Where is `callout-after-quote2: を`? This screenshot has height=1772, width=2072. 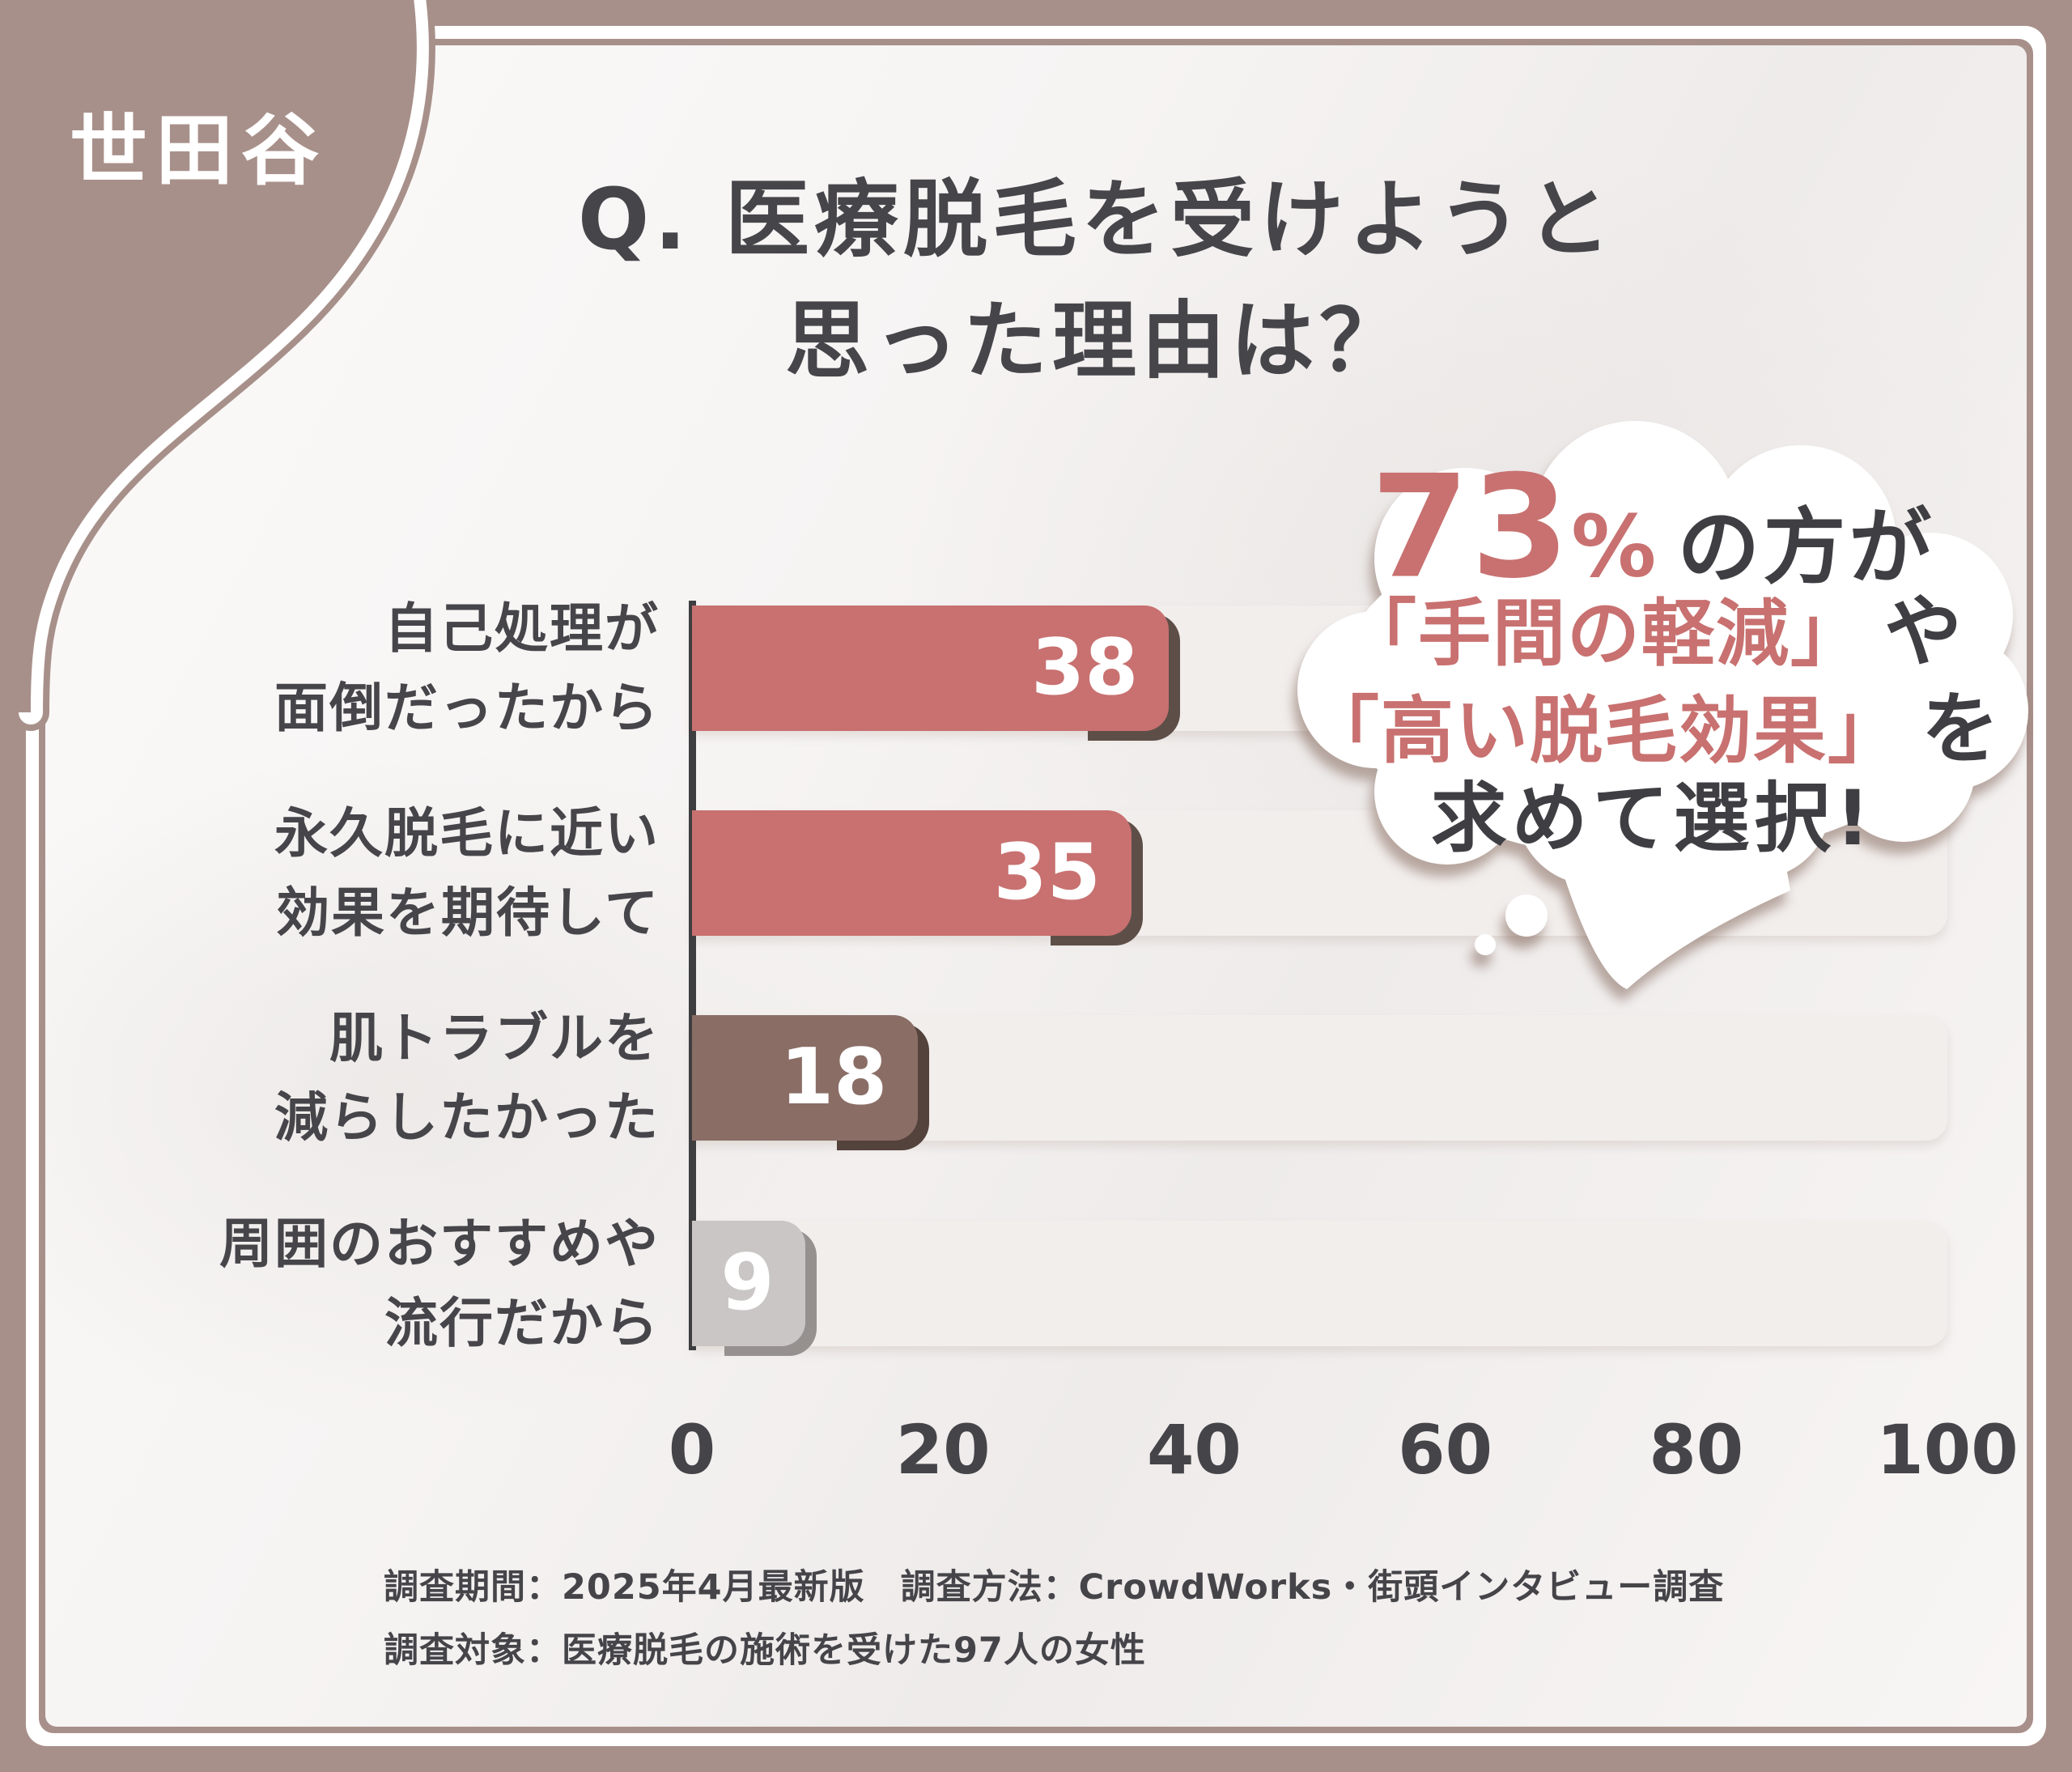
callout-after-quote2: を is located at coordinates (1960, 729).